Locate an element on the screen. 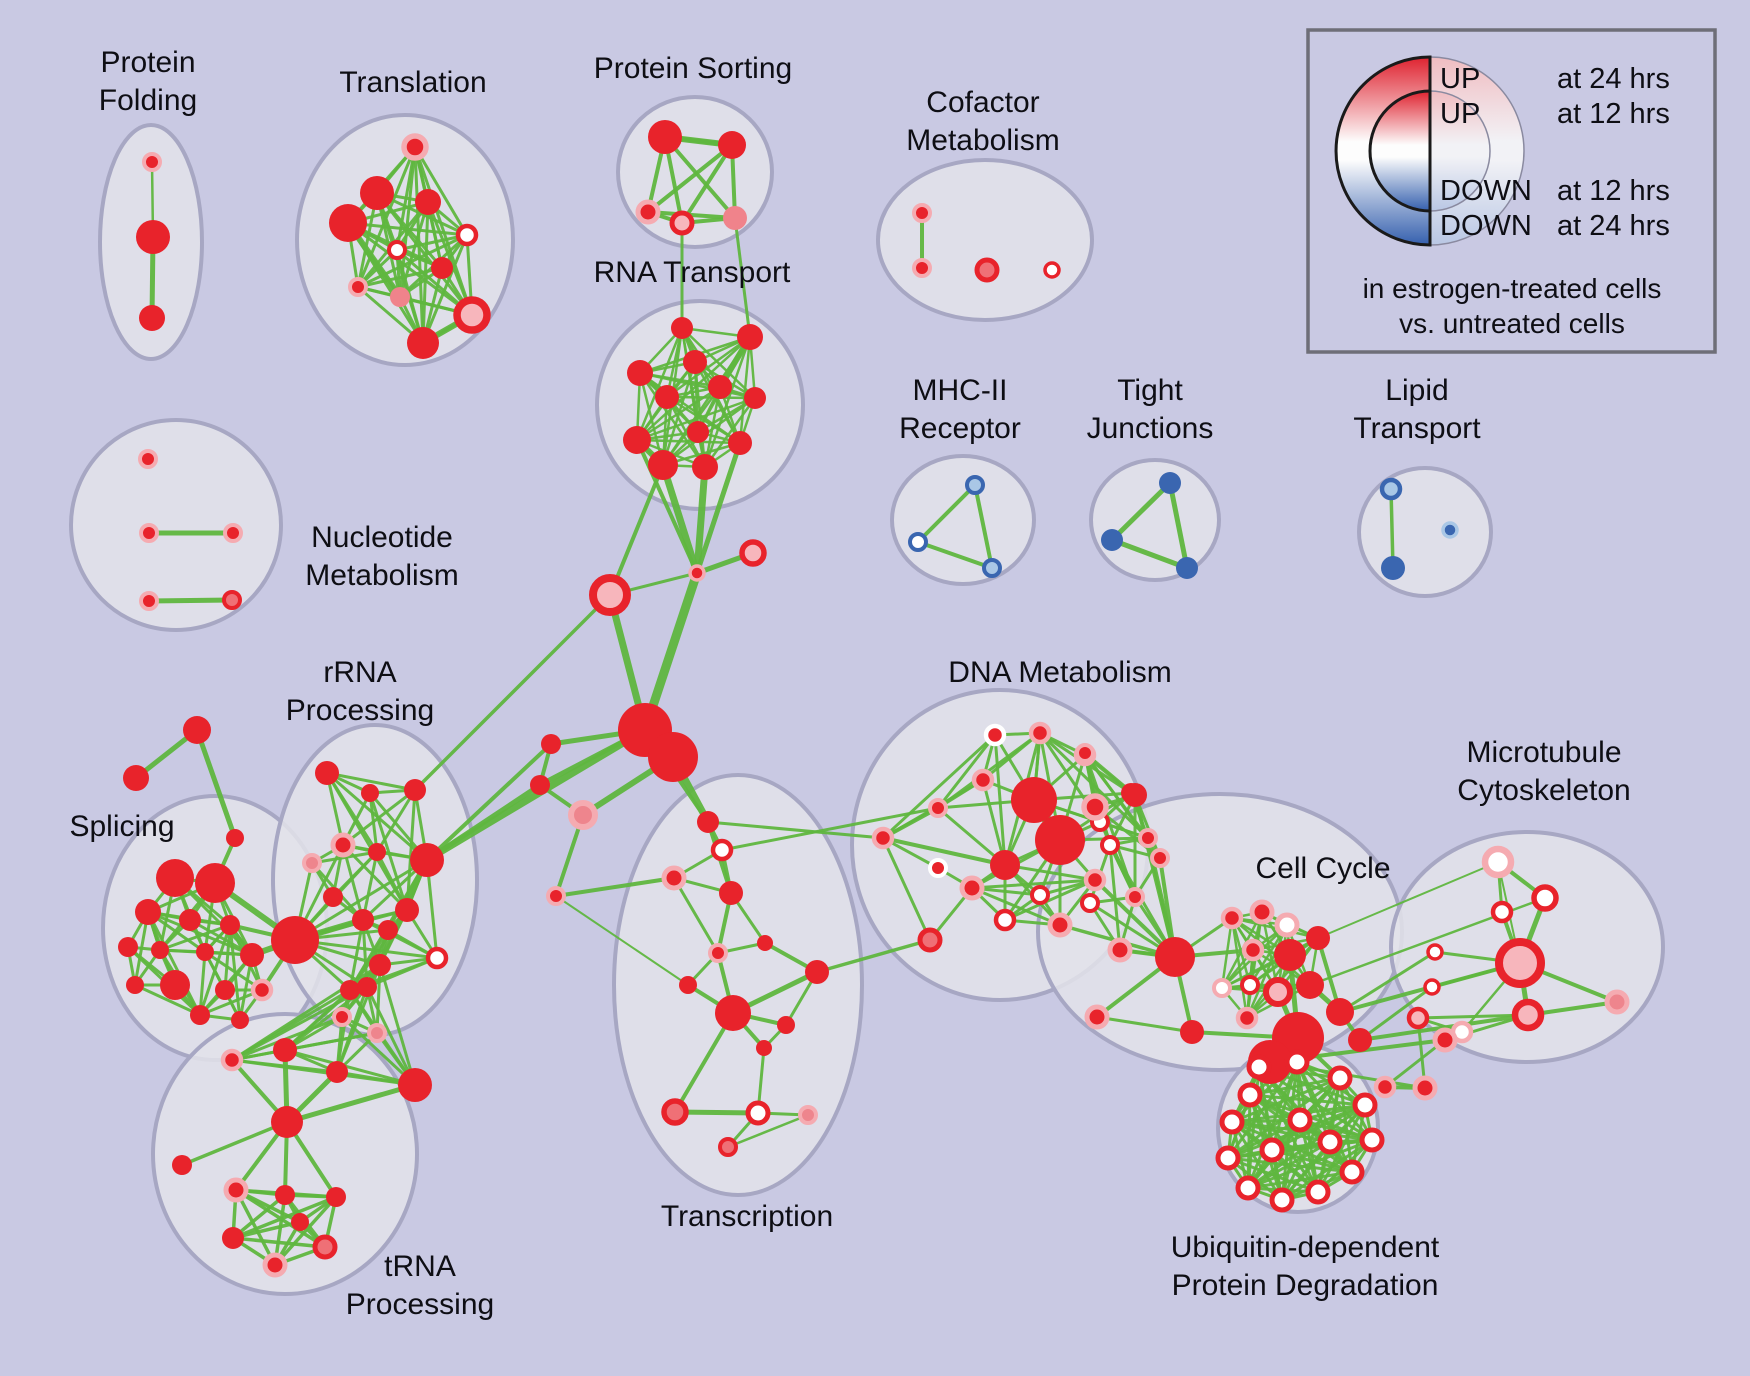  cluster-ellipse-cofactor-metabolism is located at coordinates (985, 240).